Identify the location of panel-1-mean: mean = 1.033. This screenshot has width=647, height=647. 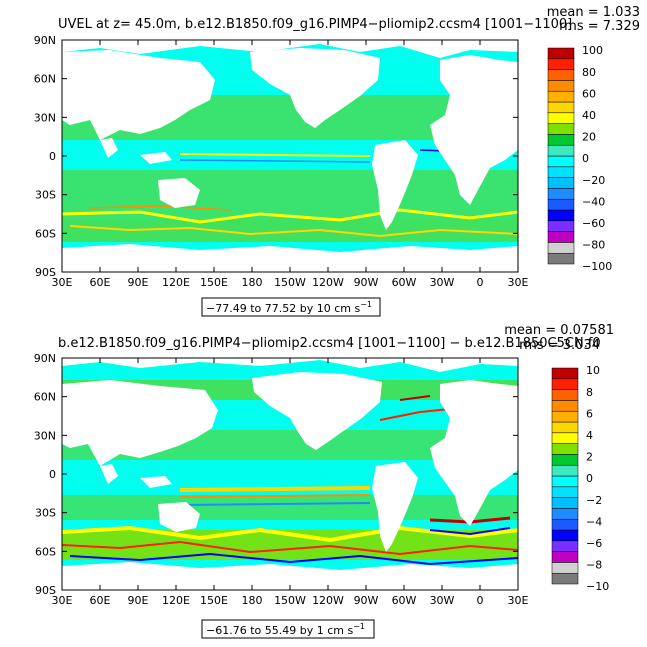
(593, 12).